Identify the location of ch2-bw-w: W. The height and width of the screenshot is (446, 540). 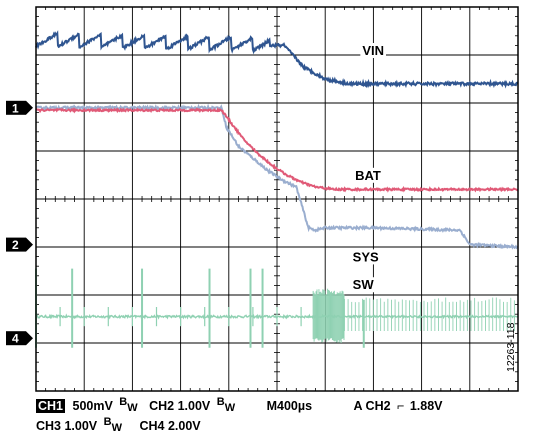
(230, 408).